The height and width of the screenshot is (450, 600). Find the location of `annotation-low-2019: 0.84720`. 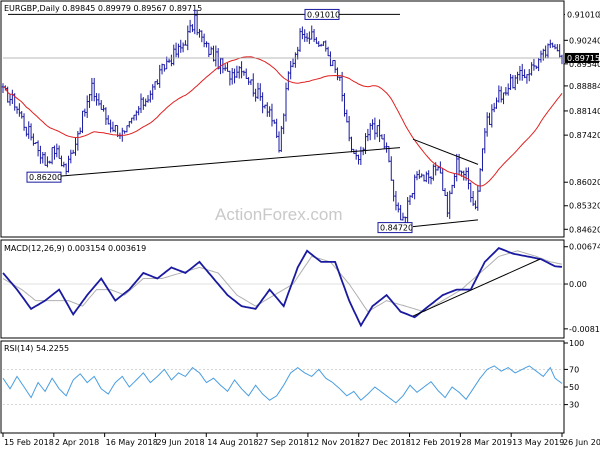

annotation-low-2019: 0.84720 is located at coordinates (396, 228).